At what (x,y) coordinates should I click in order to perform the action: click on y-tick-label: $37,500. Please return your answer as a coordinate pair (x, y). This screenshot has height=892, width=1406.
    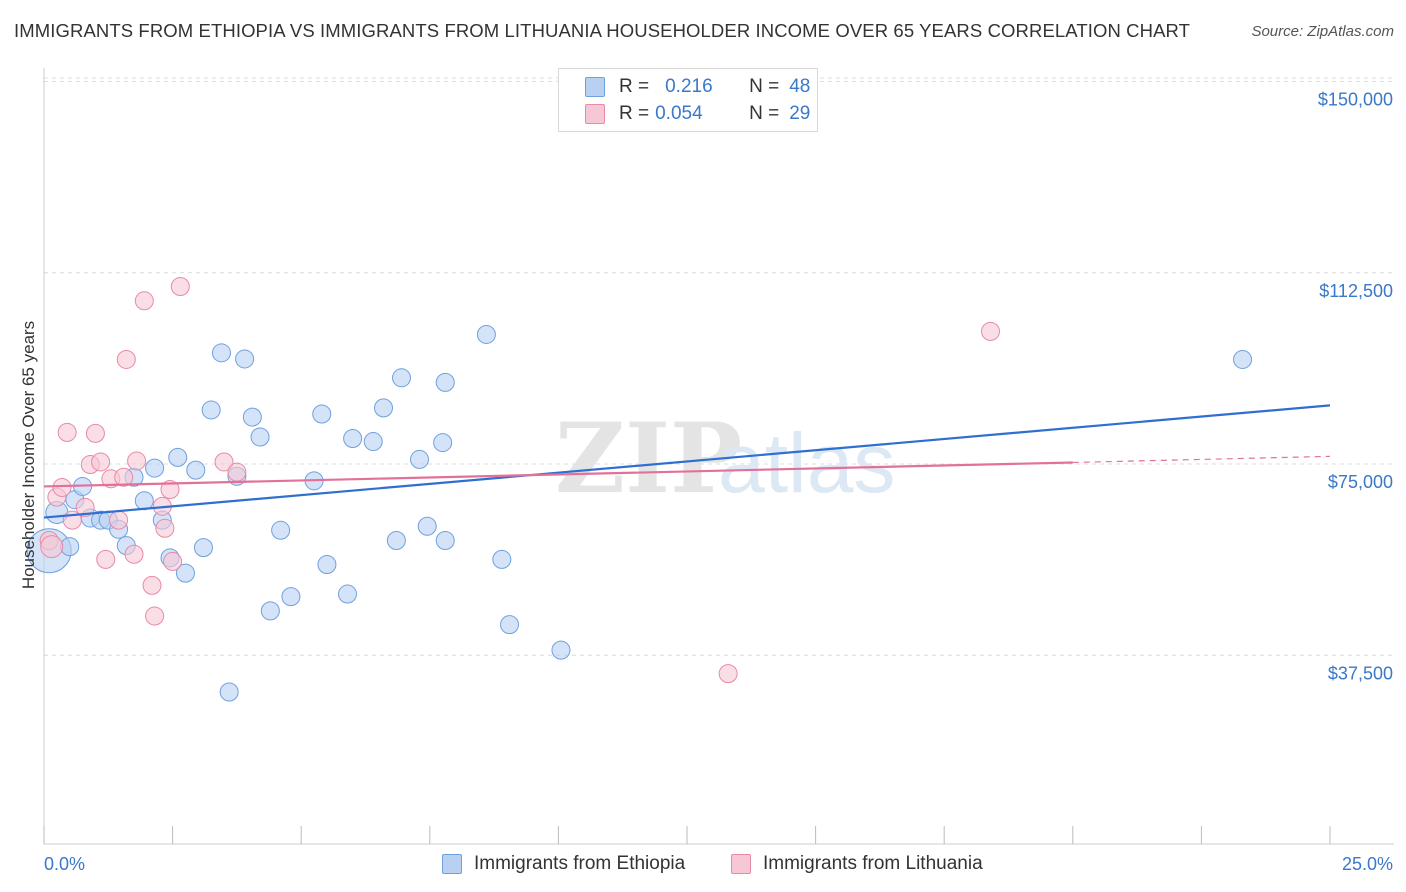
    Looking at the image, I should click on (1360, 673).